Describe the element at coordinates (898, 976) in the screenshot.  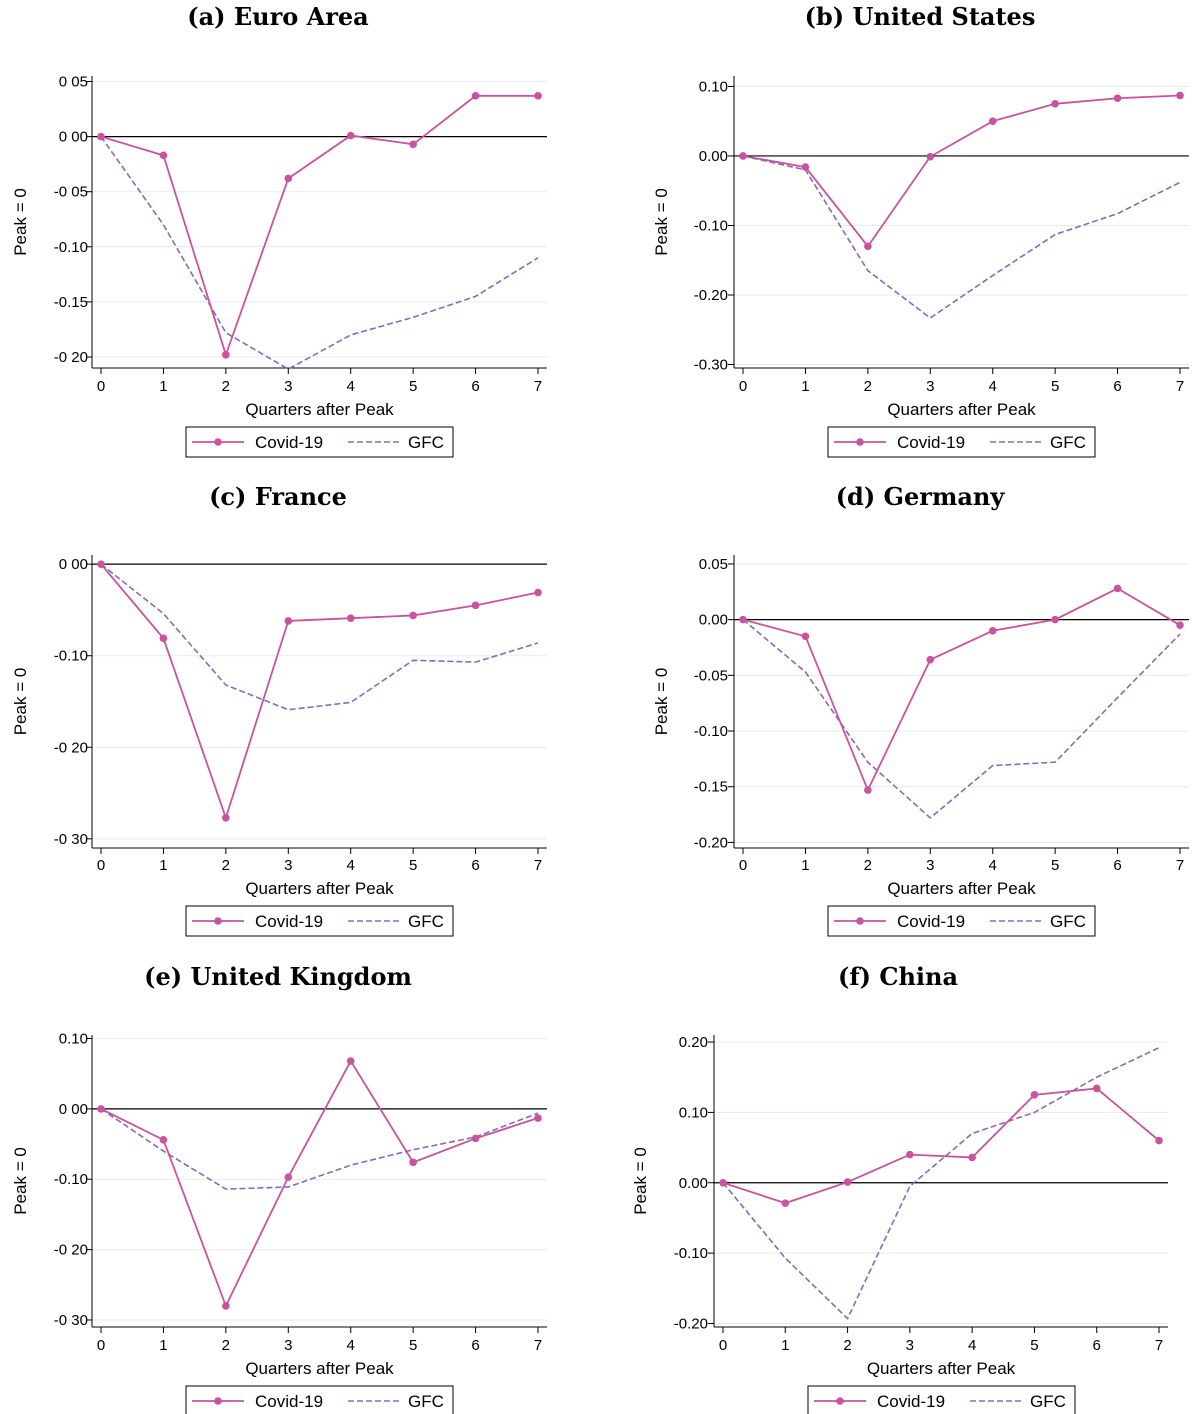
I see `chart-title: (f) China` at that location.